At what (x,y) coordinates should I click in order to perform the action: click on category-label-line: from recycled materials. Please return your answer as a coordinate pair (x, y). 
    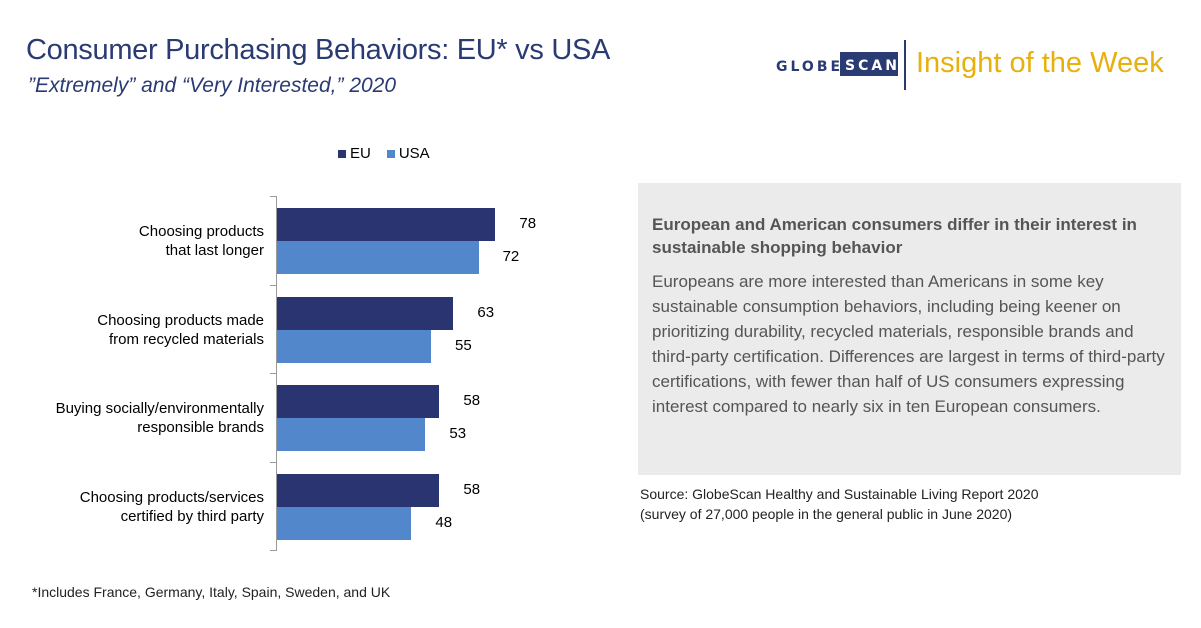
    Looking at the image, I should click on (186, 339).